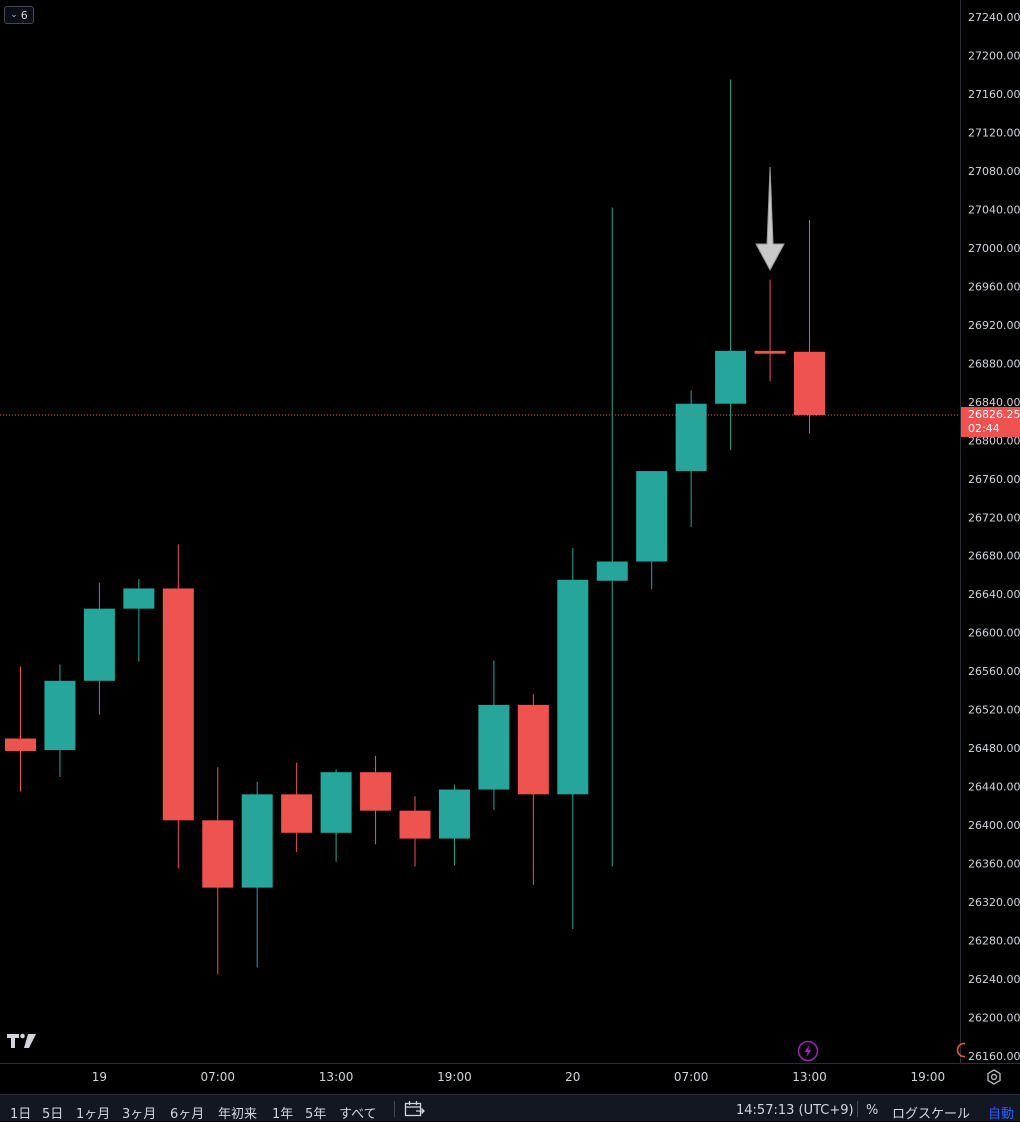  I want to click on range-5y-button: 5年, so click(316, 1114).